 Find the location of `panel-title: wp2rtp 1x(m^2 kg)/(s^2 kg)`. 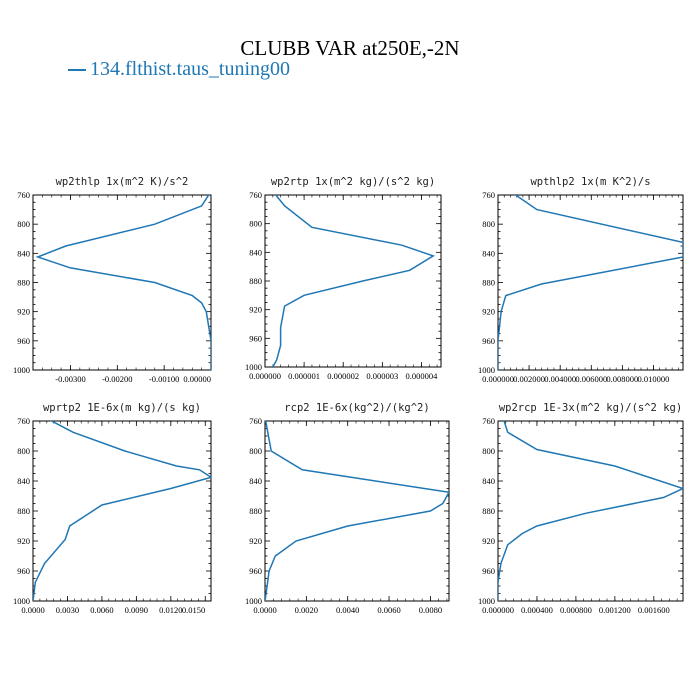

panel-title: wp2rtp 1x(m^2 kg)/(s^2 kg) is located at coordinates (353, 182).